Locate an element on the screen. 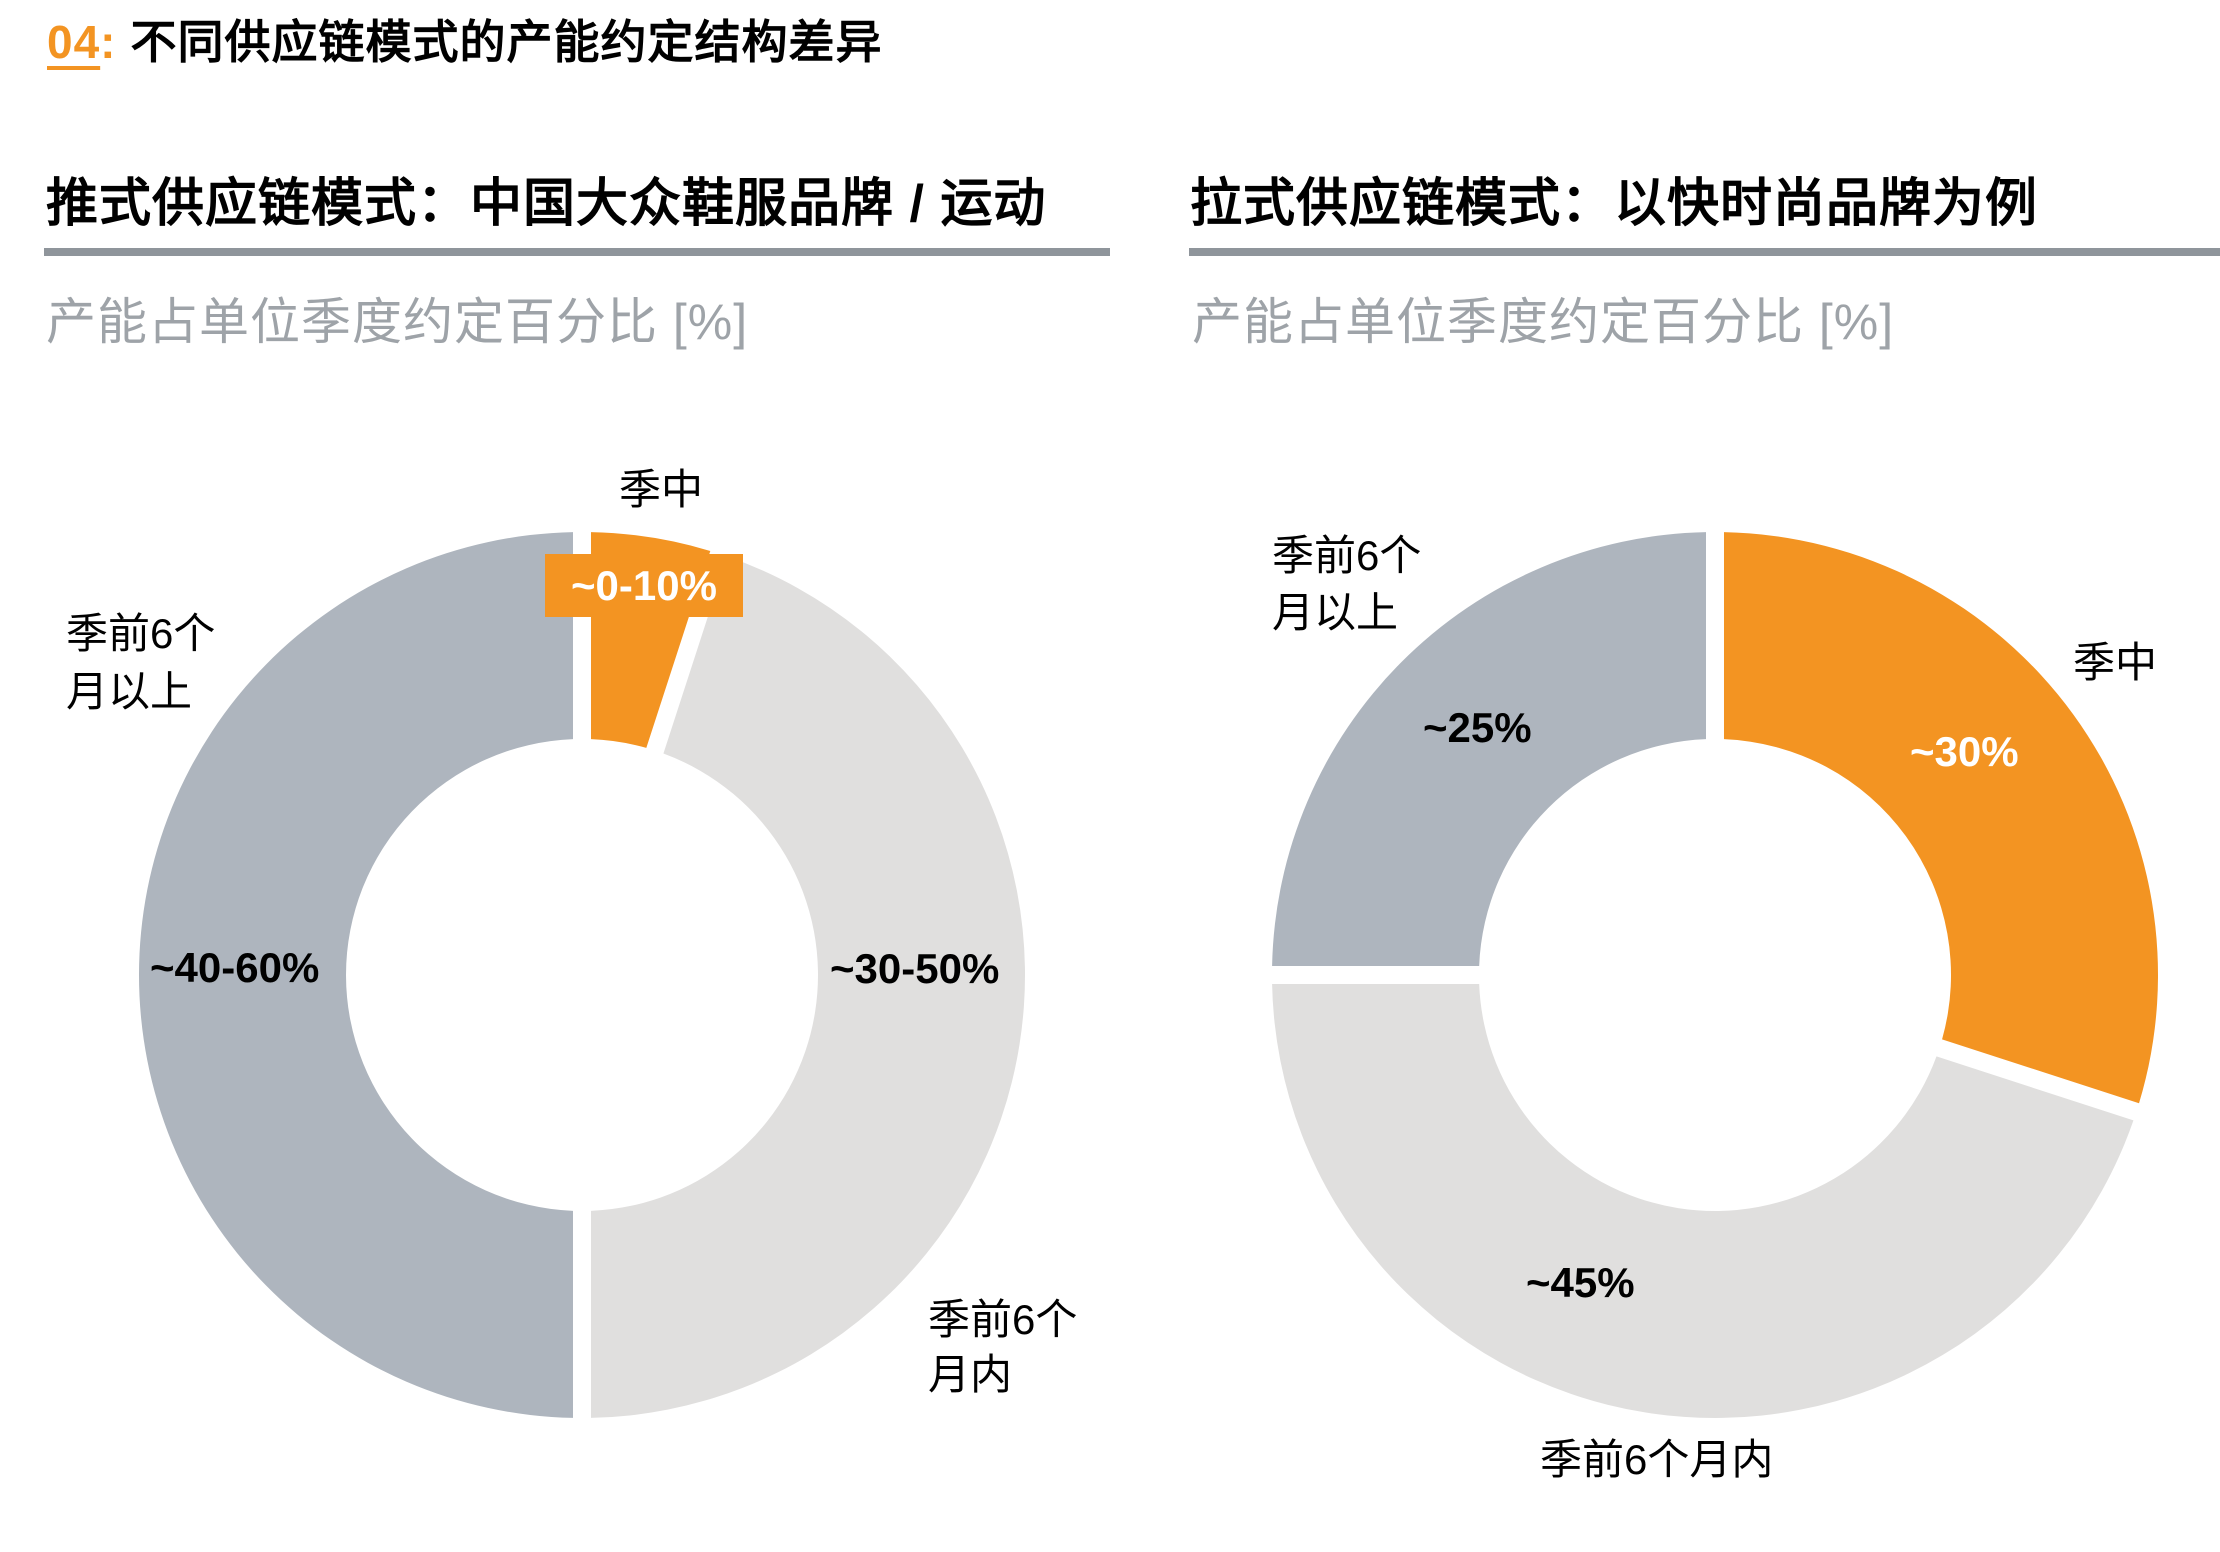 Image resolution: width=2220 pixels, height=1552 pixels. pull-over-6m-label-line2: 月以上 is located at coordinates (1335, 612).